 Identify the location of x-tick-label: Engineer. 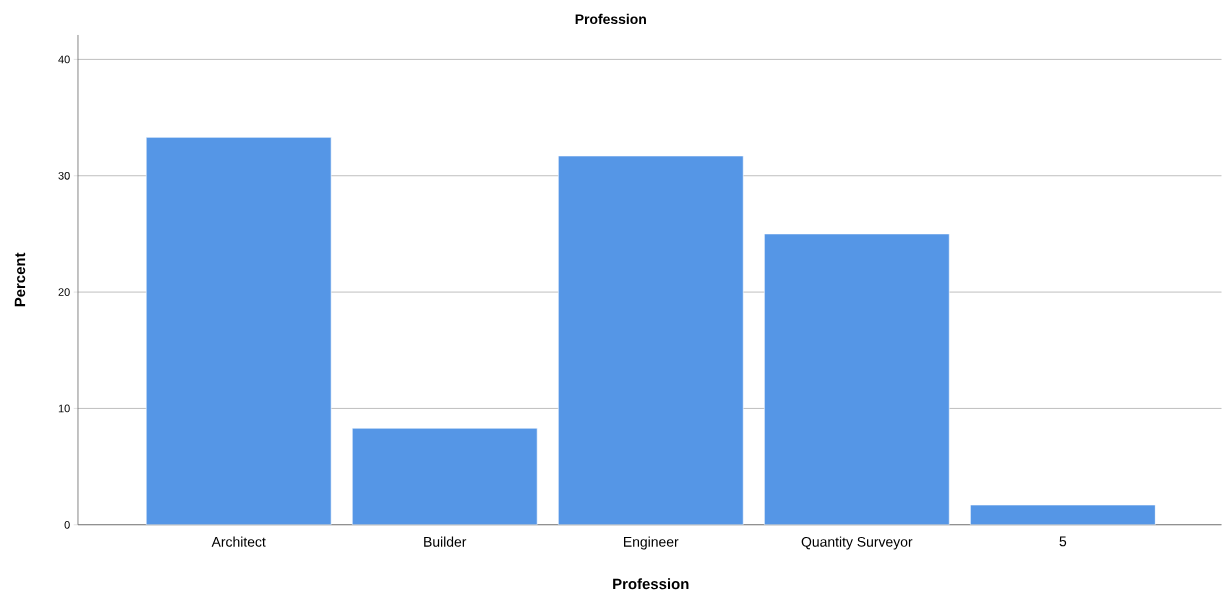
(651, 543).